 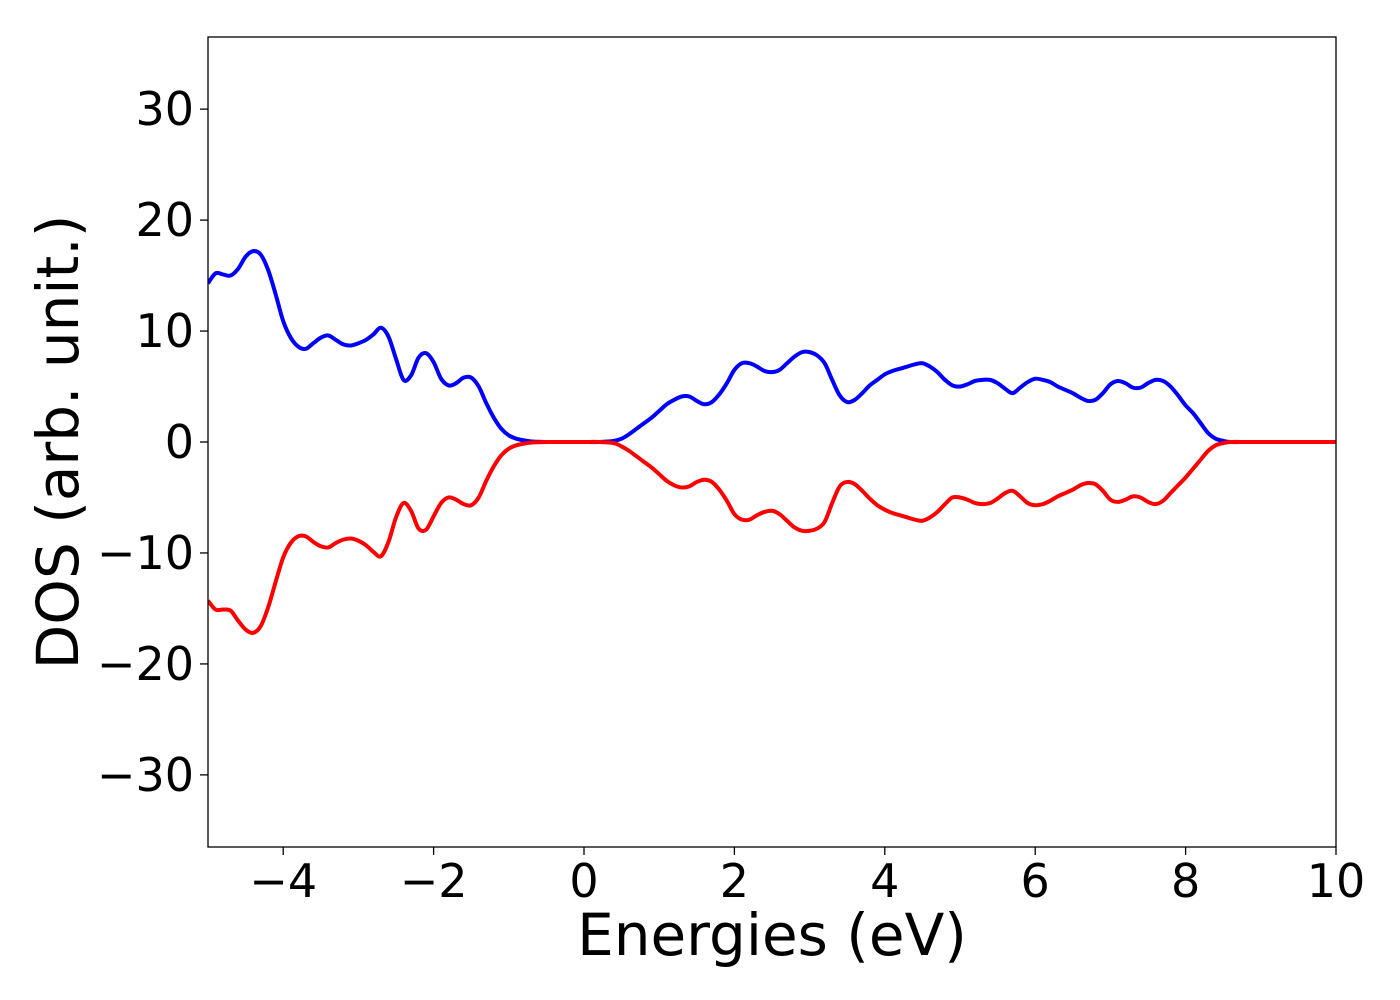 I want to click on y-tick-label: 20, so click(x=164, y=220).